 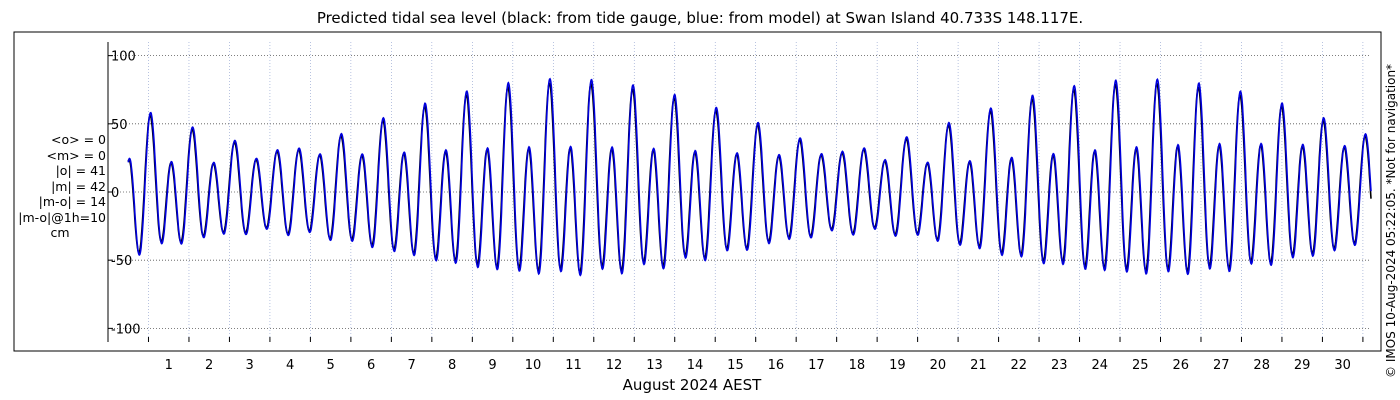 What do you see at coordinates (897, 365) in the screenshot?
I see `x-tick-label: 19` at bounding box center [897, 365].